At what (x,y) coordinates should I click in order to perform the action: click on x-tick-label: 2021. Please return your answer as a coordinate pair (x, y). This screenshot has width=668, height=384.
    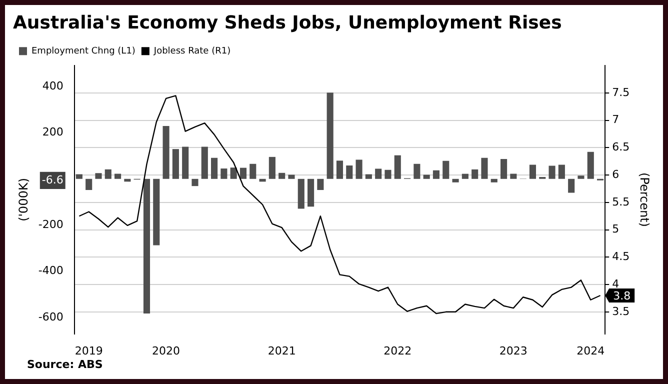
    Looking at the image, I should click on (282, 351).